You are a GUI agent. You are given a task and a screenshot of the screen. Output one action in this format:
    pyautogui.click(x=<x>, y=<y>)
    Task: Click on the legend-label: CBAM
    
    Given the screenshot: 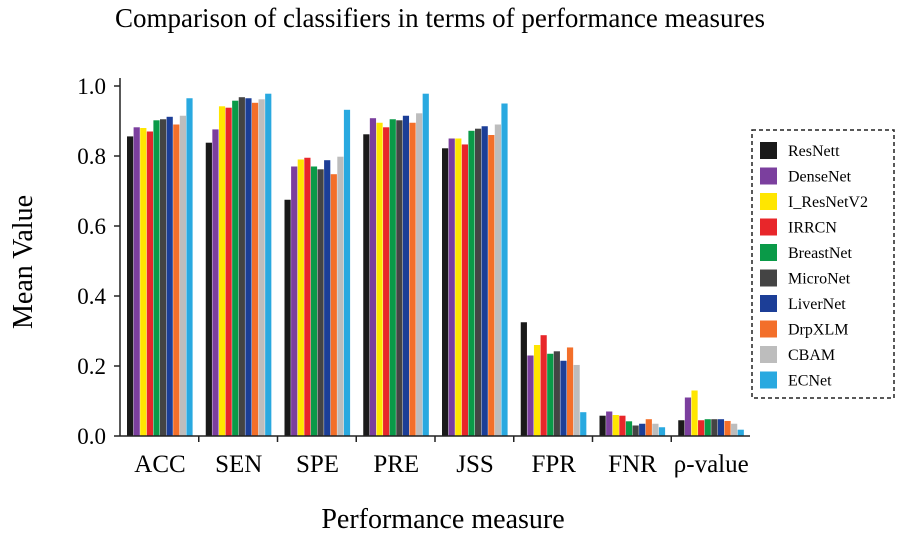 What is the action you would take?
    pyautogui.click(x=811, y=355)
    